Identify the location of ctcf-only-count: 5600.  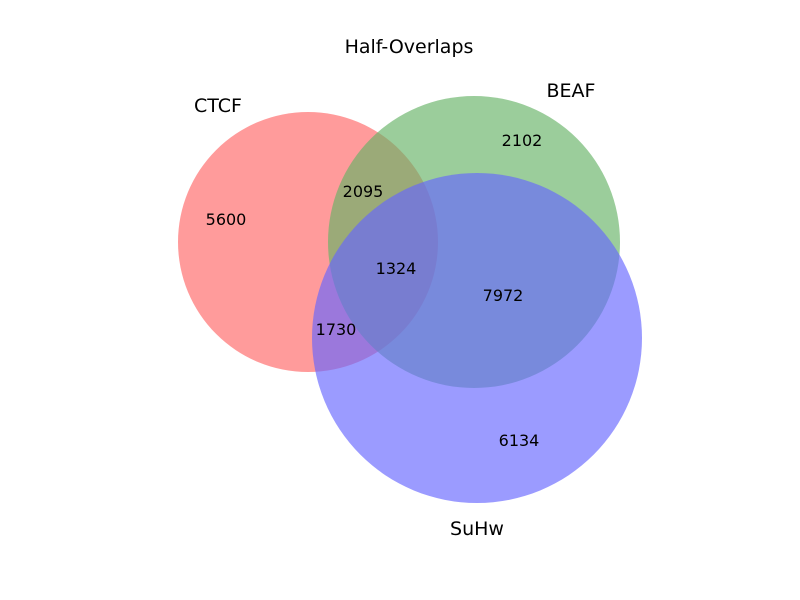
(226, 219).